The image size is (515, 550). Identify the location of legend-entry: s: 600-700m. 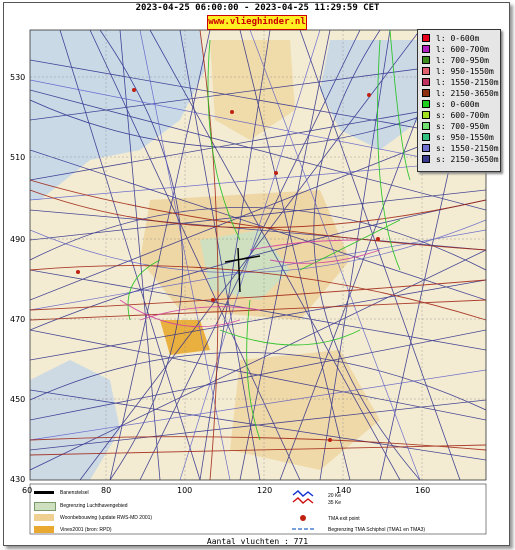
(455, 115).